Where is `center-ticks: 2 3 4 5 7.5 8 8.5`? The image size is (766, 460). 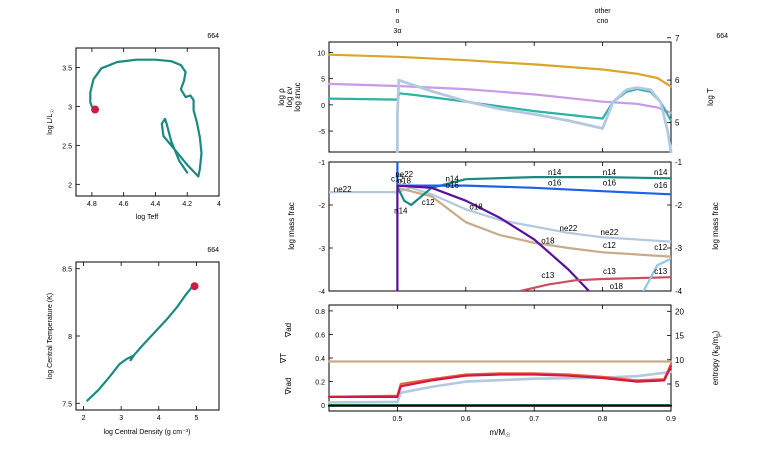 center-ticks: 2 3 4 5 7.5 8 8.5 is located at coordinates (130, 342).